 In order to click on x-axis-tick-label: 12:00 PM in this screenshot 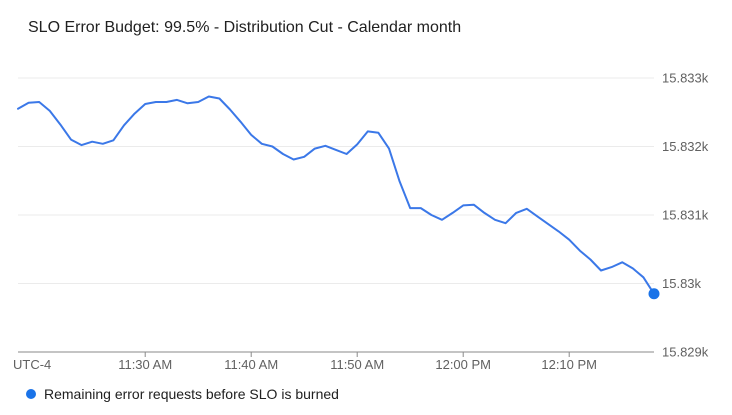, I will do `click(463, 364)`.